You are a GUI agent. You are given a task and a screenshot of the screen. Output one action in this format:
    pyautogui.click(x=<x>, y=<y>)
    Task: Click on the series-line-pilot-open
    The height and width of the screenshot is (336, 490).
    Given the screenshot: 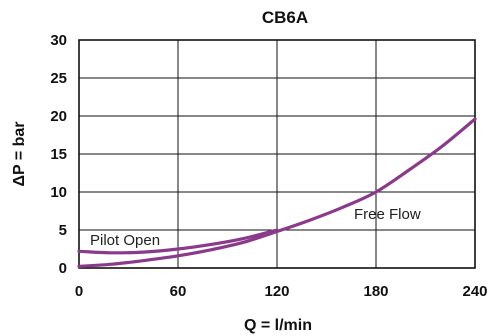 What is the action you would take?
    pyautogui.click(x=178, y=241)
    